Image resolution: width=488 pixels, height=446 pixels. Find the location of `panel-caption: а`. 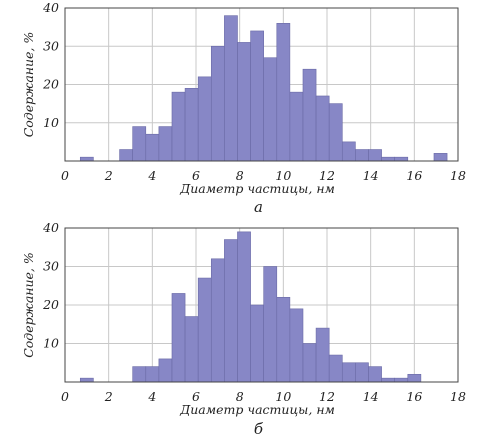

panel-caption: а is located at coordinates (258, 207).